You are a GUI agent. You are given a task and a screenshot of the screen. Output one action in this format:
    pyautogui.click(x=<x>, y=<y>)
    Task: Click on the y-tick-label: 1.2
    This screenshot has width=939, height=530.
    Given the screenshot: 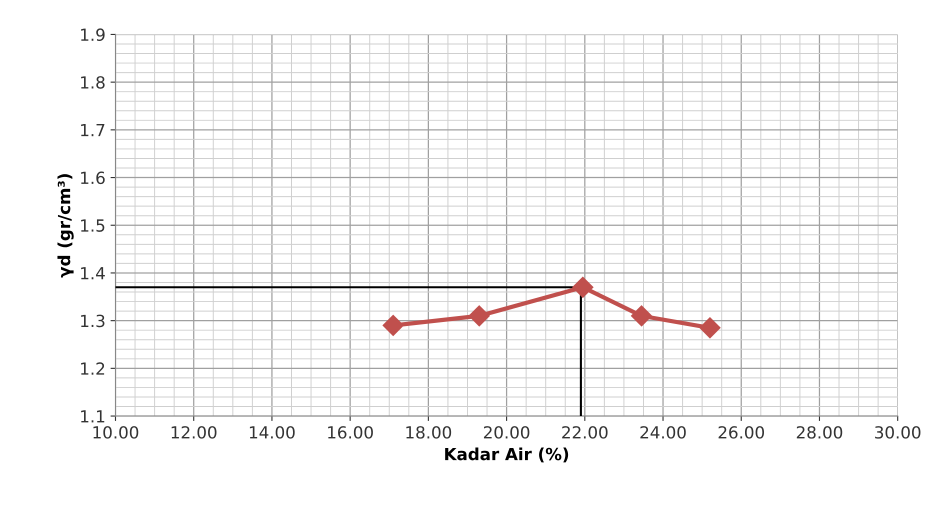 What is the action you would take?
    pyautogui.click(x=92, y=368)
    